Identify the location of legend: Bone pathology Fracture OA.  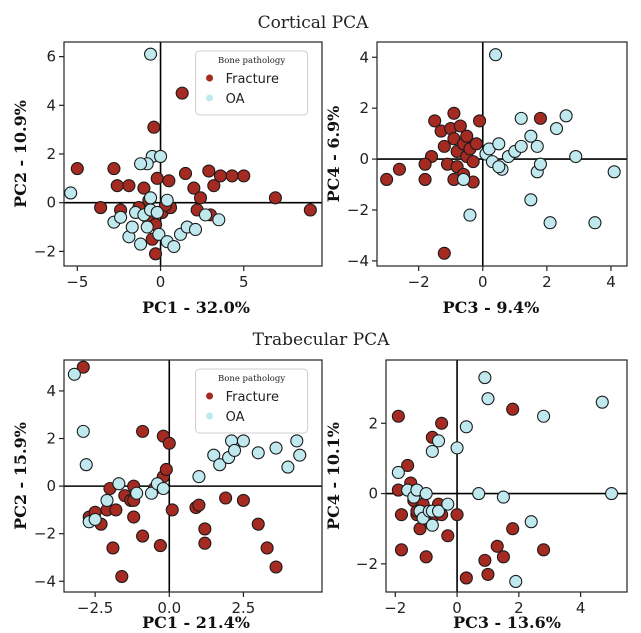
(252, 83).